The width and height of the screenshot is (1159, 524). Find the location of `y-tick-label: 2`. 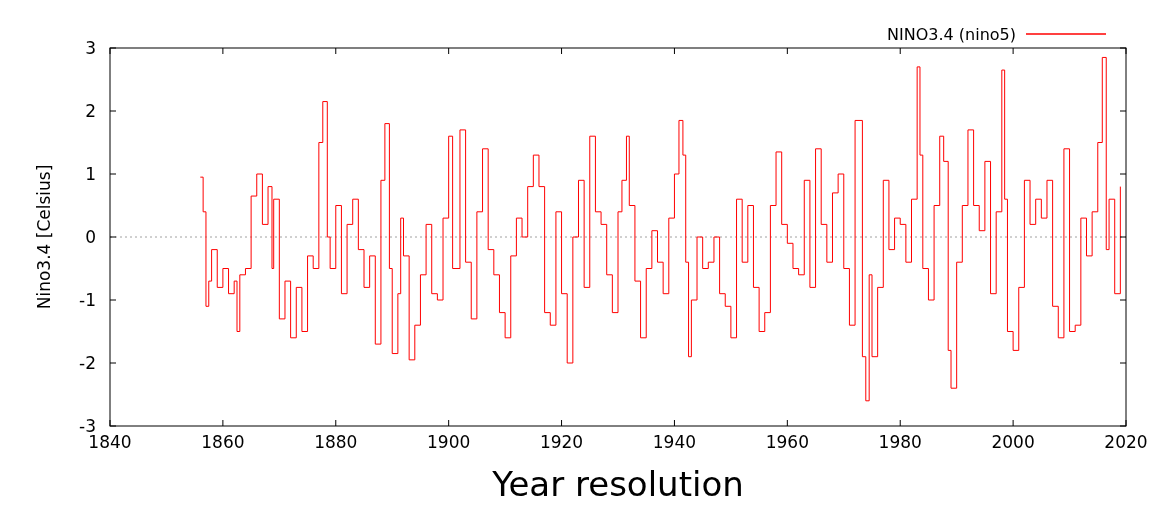

y-tick-label: 2 is located at coordinates (90, 110).